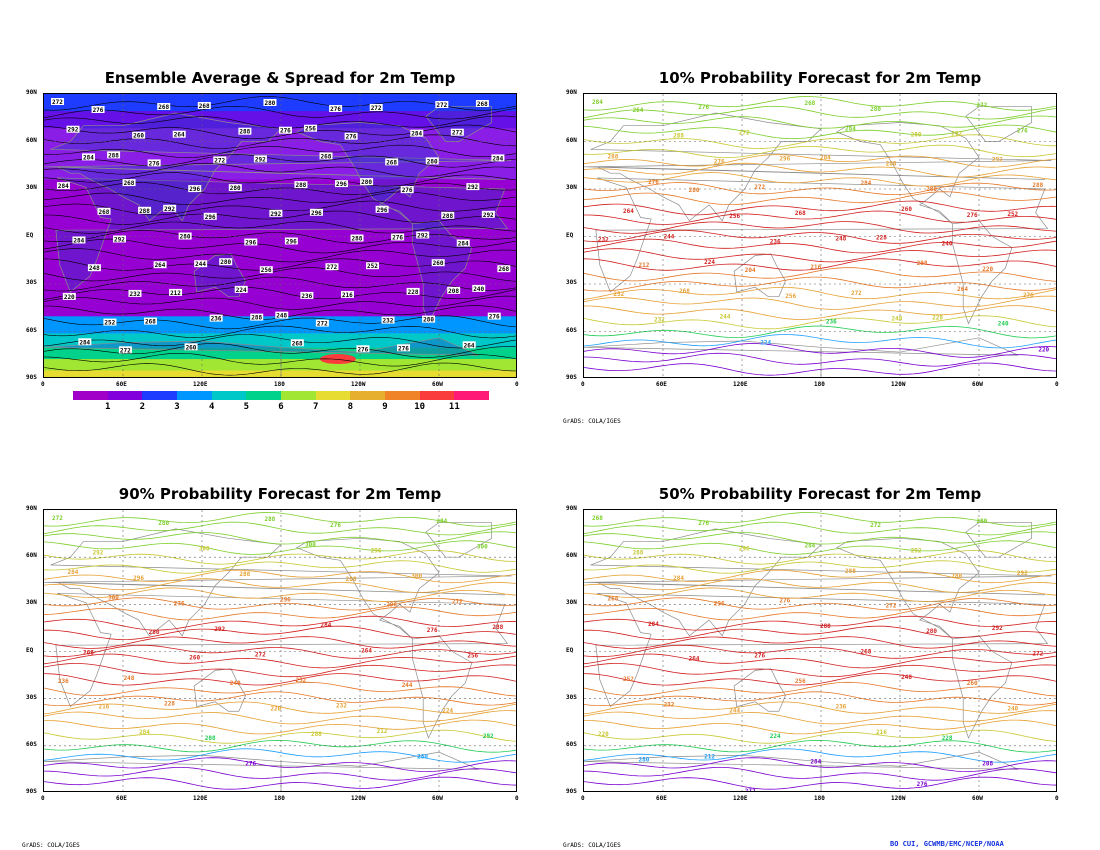  What do you see at coordinates (820, 494) in the screenshot?
I see `panel-4-title: 50% Probability Forecast for 2m Temp` at bounding box center [820, 494].